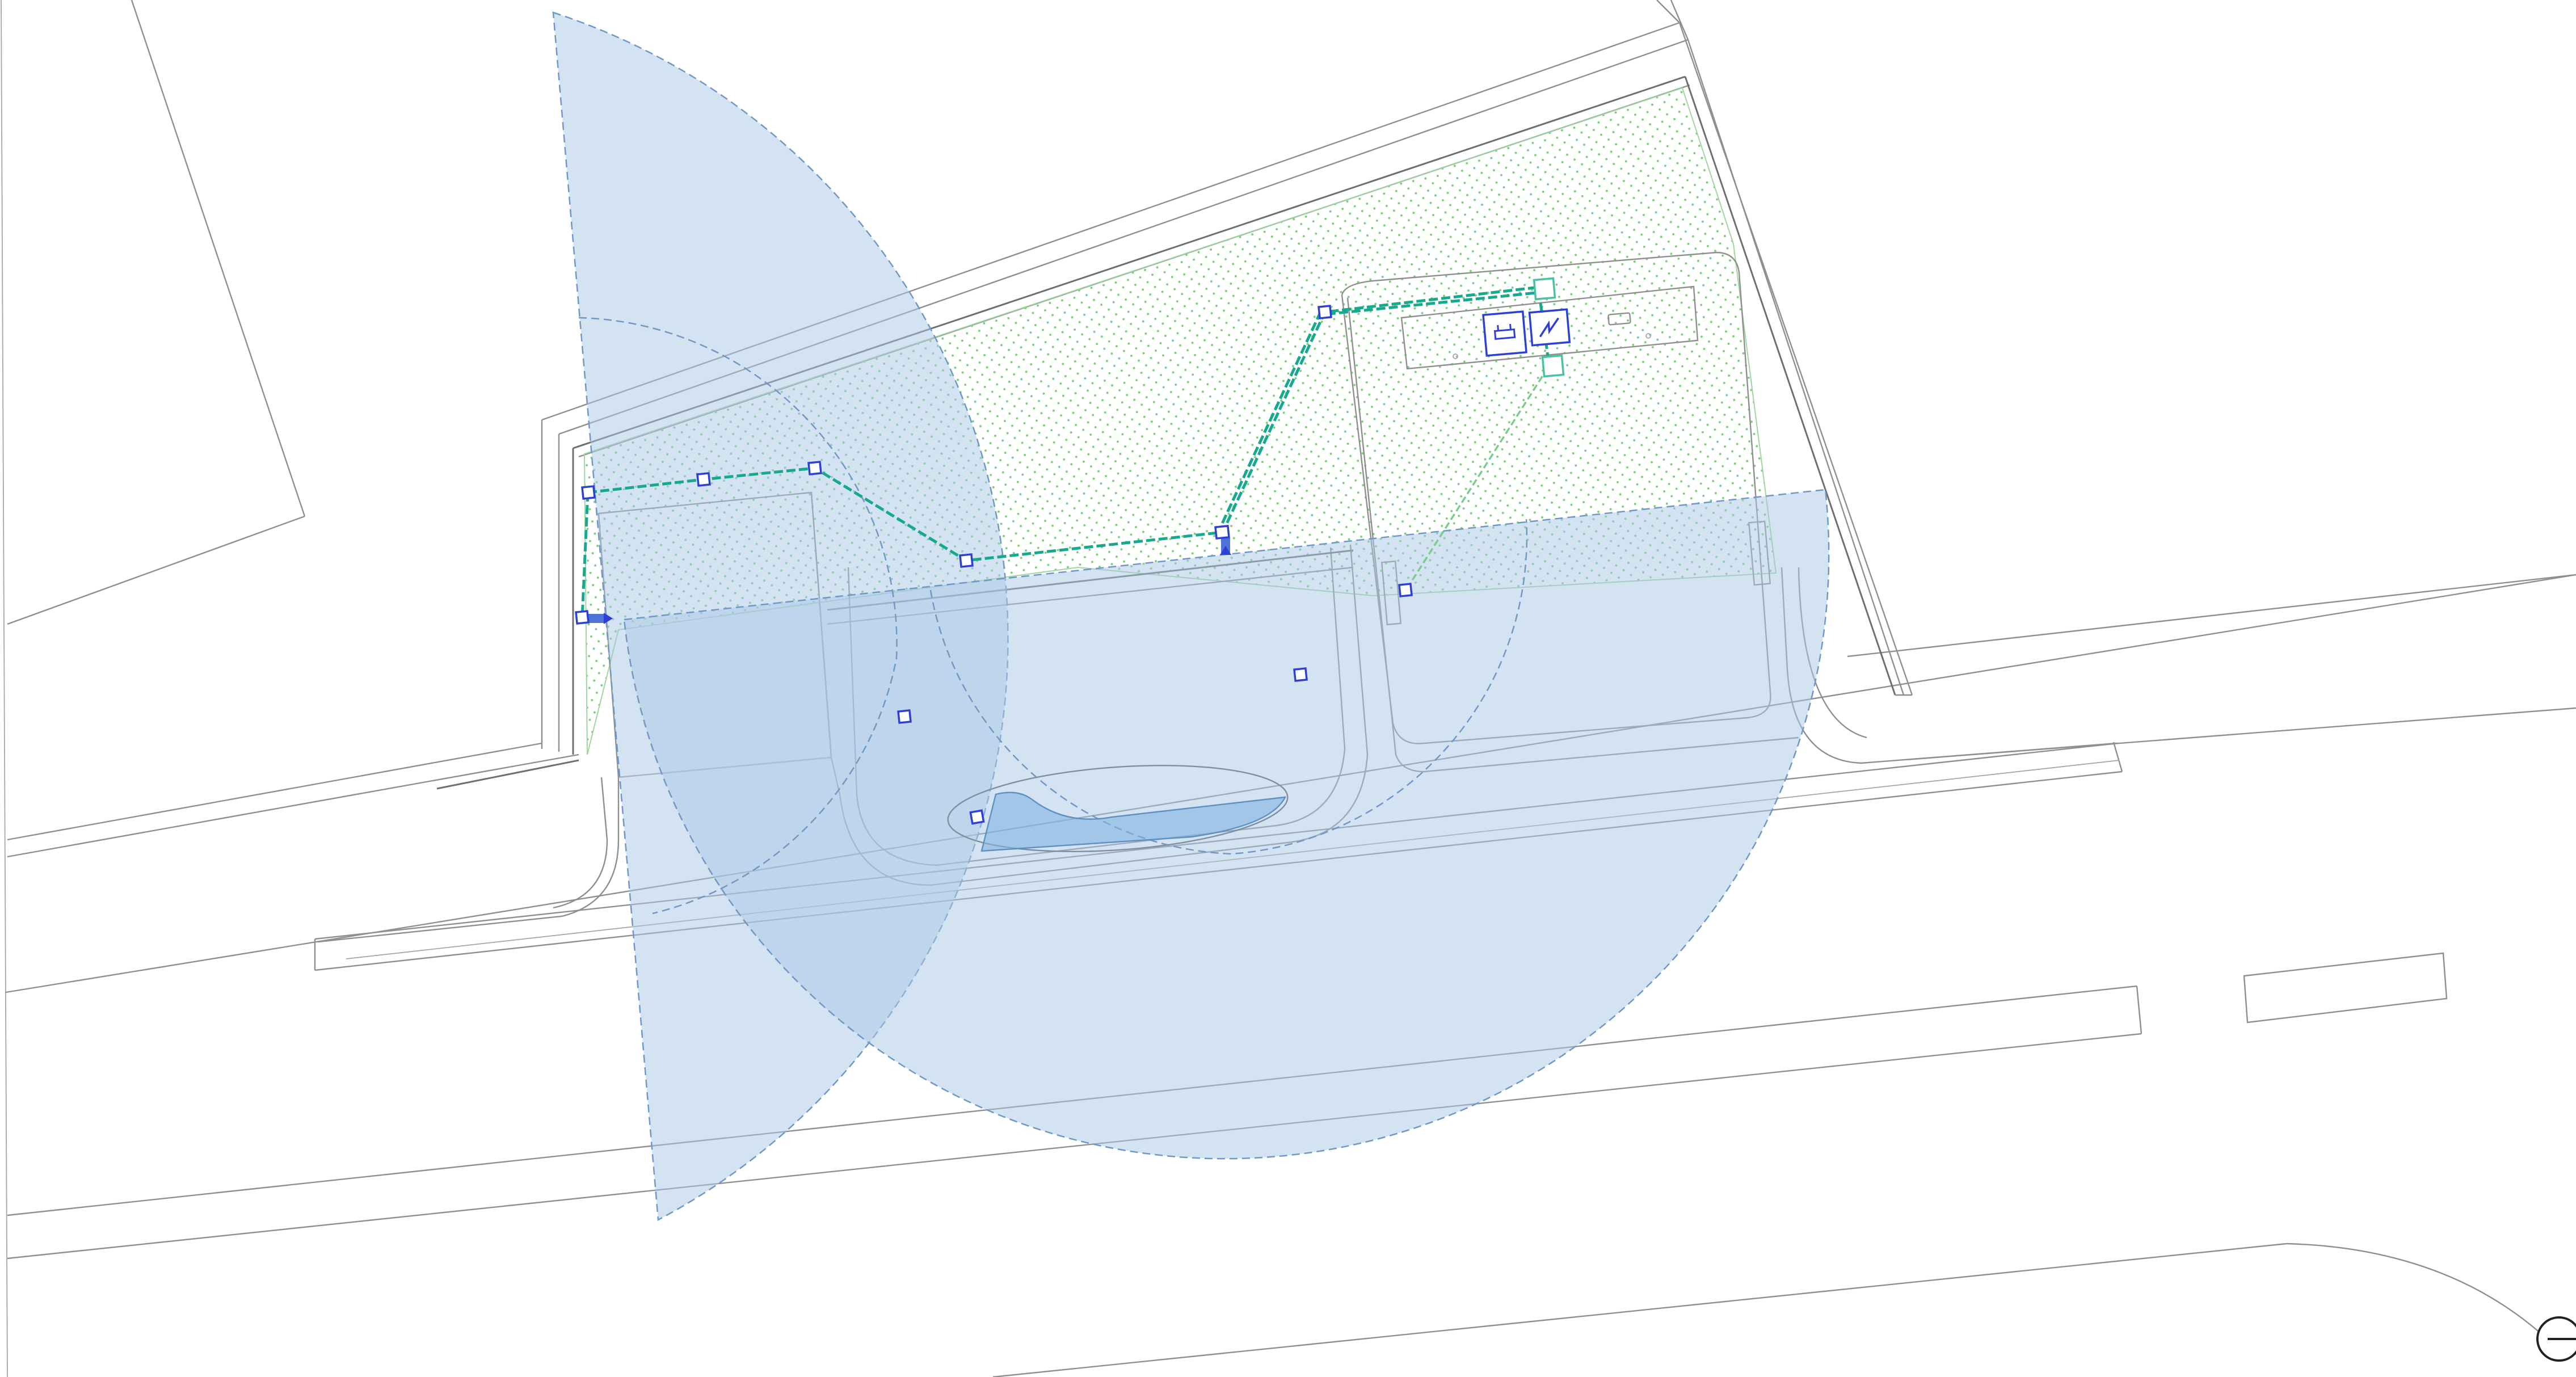  Describe the element at coordinates (598, 618) in the screenshot. I see `connector-arrow-left` at that location.